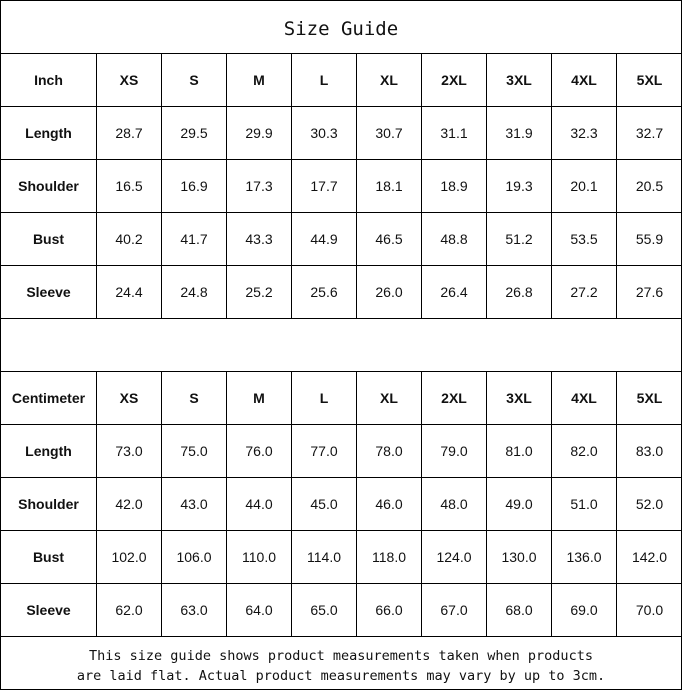 This screenshot has height=690, width=682. I want to click on measurement-value: 51.2, so click(519, 239).